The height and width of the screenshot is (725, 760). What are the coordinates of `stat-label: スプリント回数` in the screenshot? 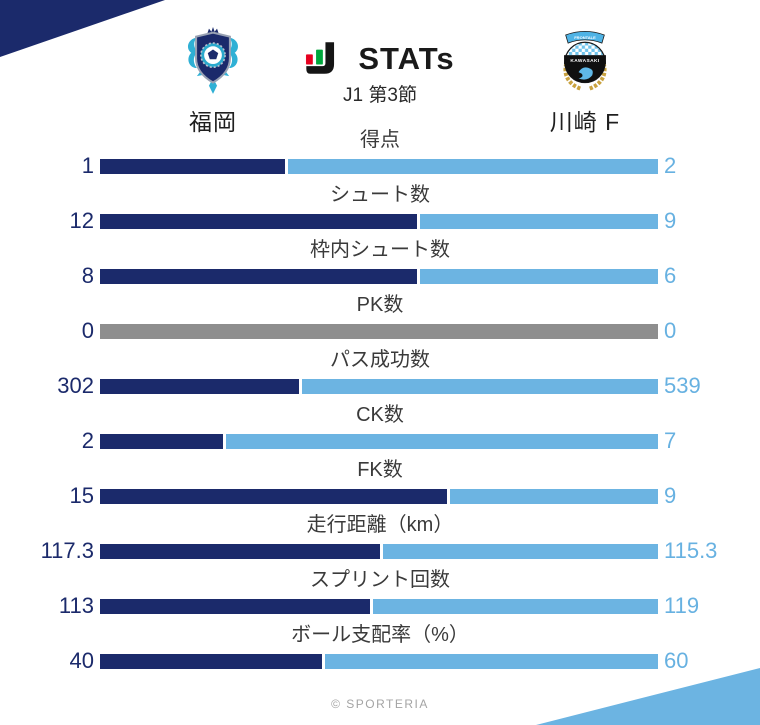 It's located at (380, 580).